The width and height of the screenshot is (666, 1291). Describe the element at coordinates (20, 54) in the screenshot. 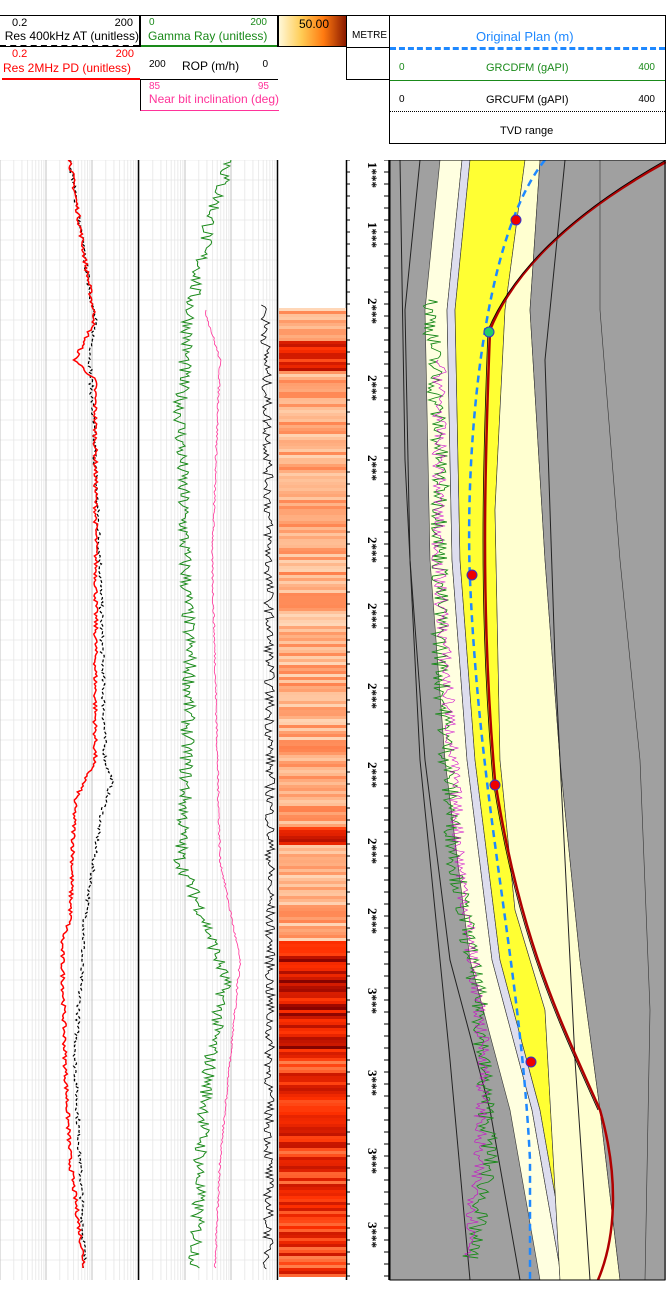

I see `res-pd-min: 0.2` at that location.